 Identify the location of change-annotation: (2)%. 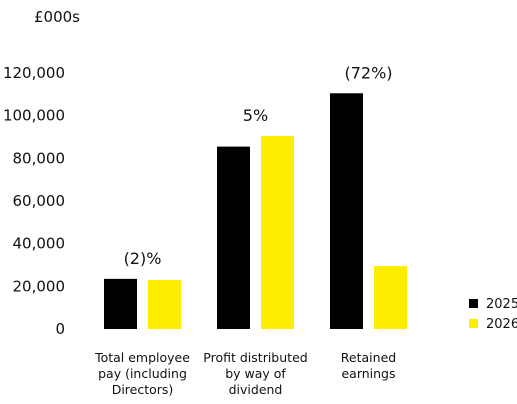
(143, 258).